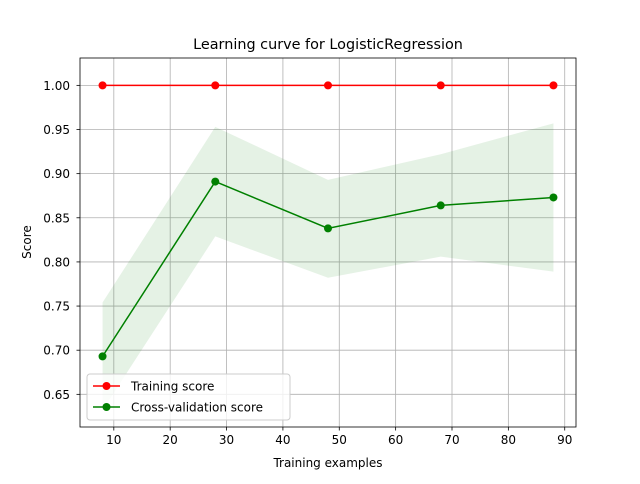  What do you see at coordinates (282, 440) in the screenshot?
I see `x-tick-label: 40` at bounding box center [282, 440].